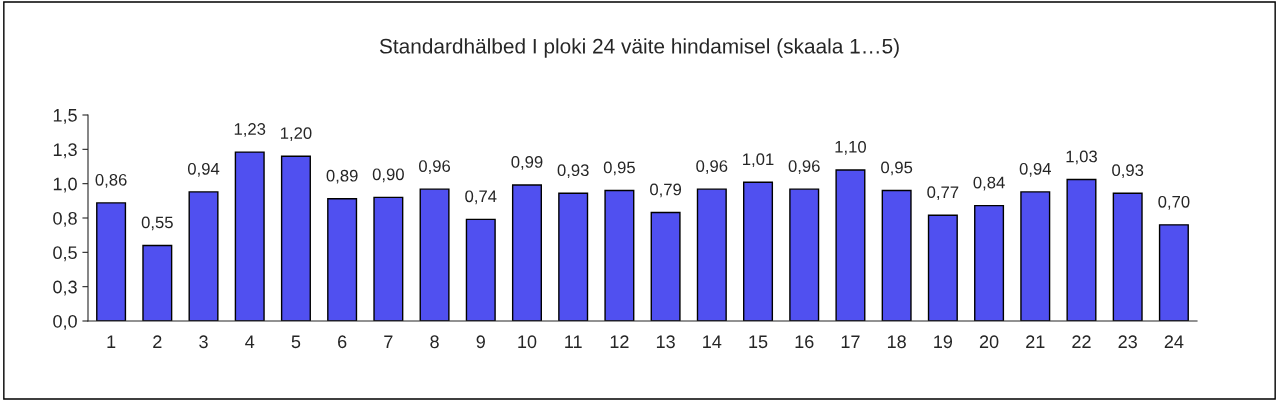  What do you see at coordinates (943, 342) in the screenshot?
I see `x-tick-label: 19` at bounding box center [943, 342].